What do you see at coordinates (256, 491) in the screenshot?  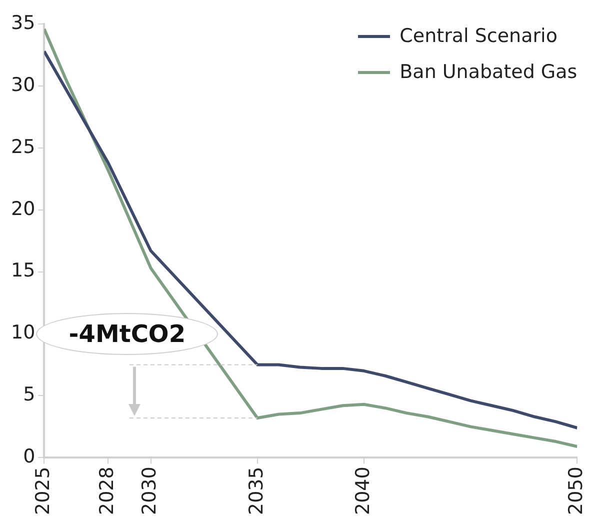 I see `x-tick-label: 2035` at bounding box center [256, 491].